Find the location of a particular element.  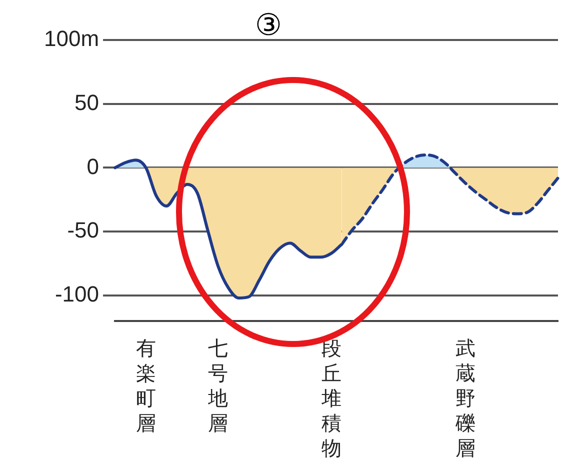

y-tick-label: 100m is located at coordinates (72, 39).